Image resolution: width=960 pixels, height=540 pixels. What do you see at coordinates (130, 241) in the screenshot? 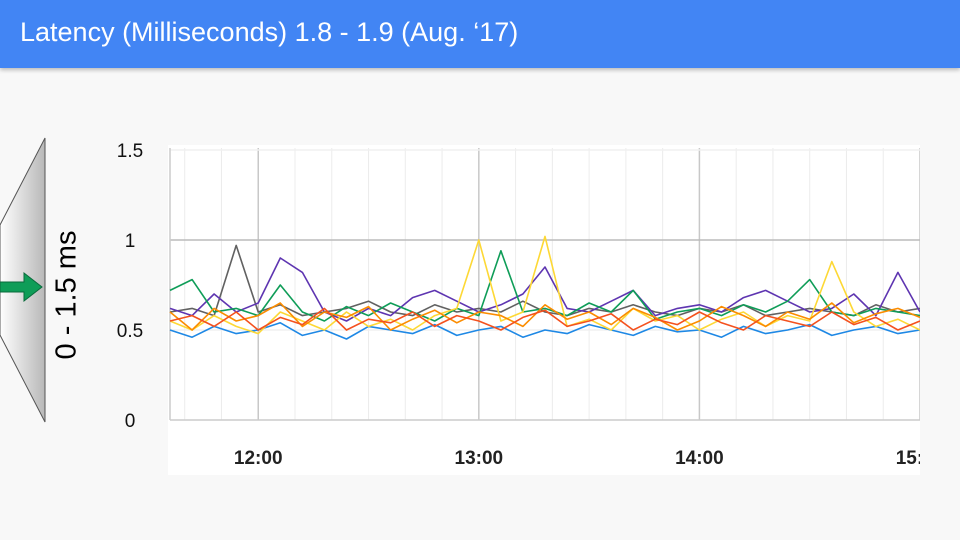
I see `y-tick-label: 1` at bounding box center [130, 241].